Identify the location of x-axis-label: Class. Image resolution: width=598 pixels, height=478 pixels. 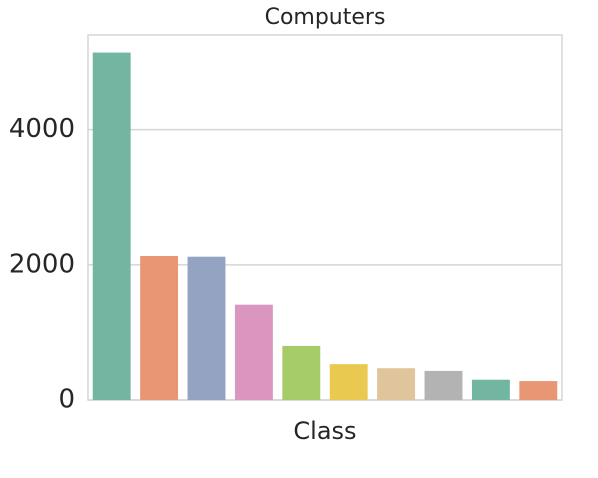
(324, 431).